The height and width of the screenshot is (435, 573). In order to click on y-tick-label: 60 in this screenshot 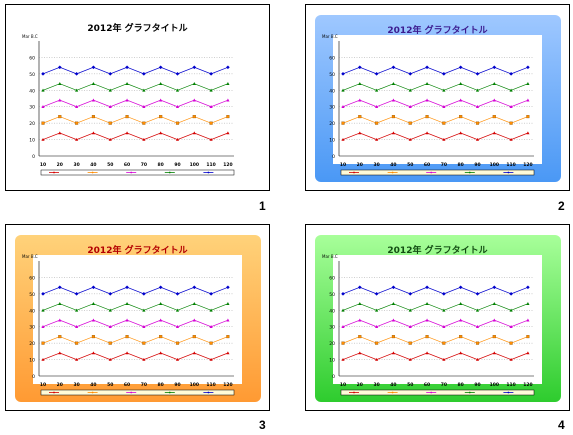, I will do `click(32, 58)`.